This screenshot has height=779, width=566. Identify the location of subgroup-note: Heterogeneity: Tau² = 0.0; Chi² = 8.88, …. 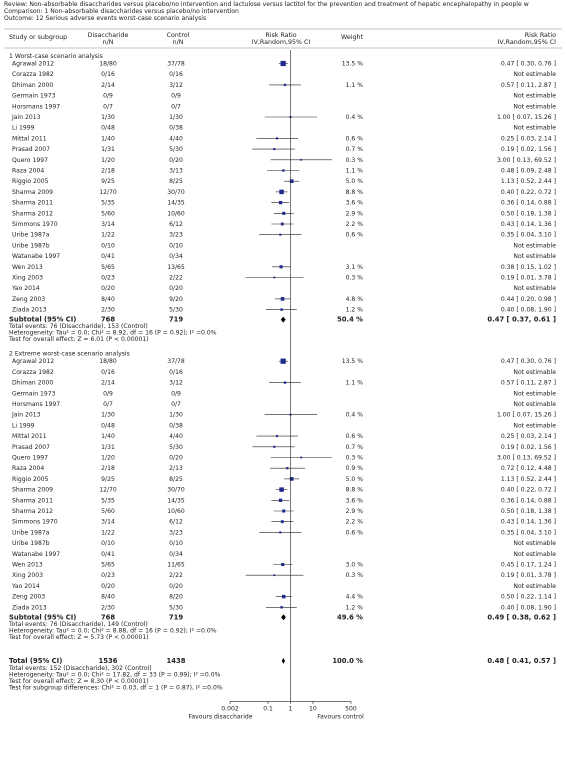
(113, 630).